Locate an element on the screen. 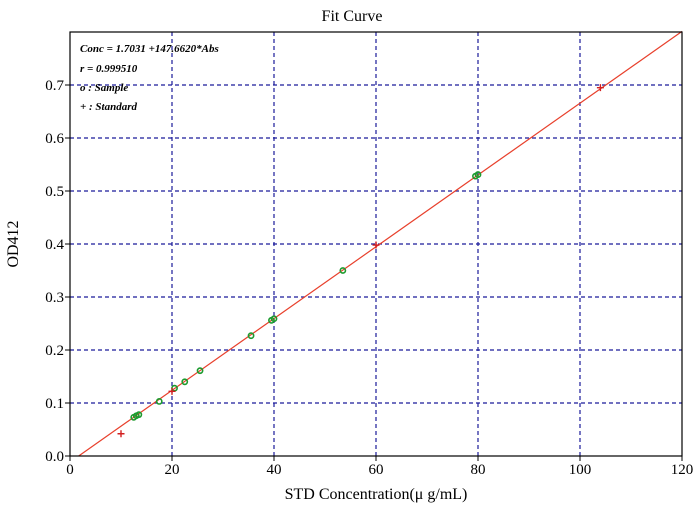 This screenshot has height=508, width=700. y-axis-label: OD412 is located at coordinates (13, 243).